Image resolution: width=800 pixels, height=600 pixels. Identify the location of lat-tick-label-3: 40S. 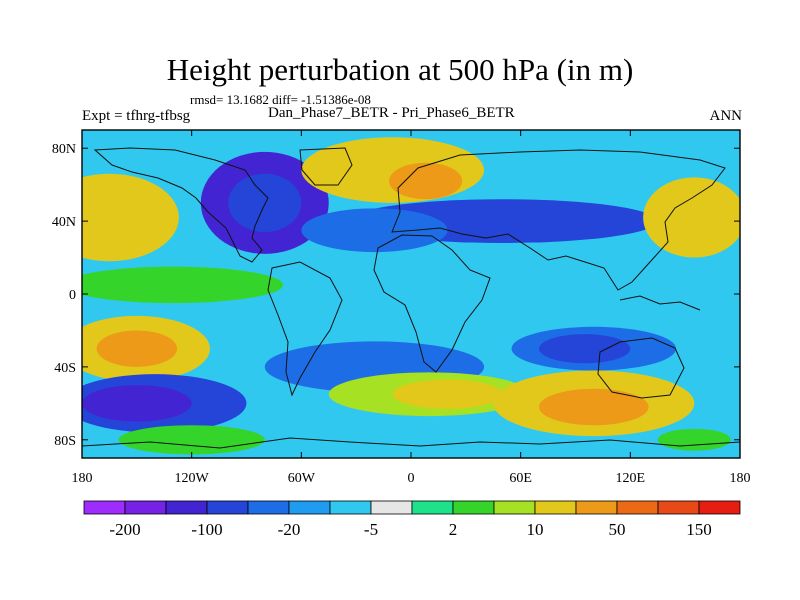
(65, 368).